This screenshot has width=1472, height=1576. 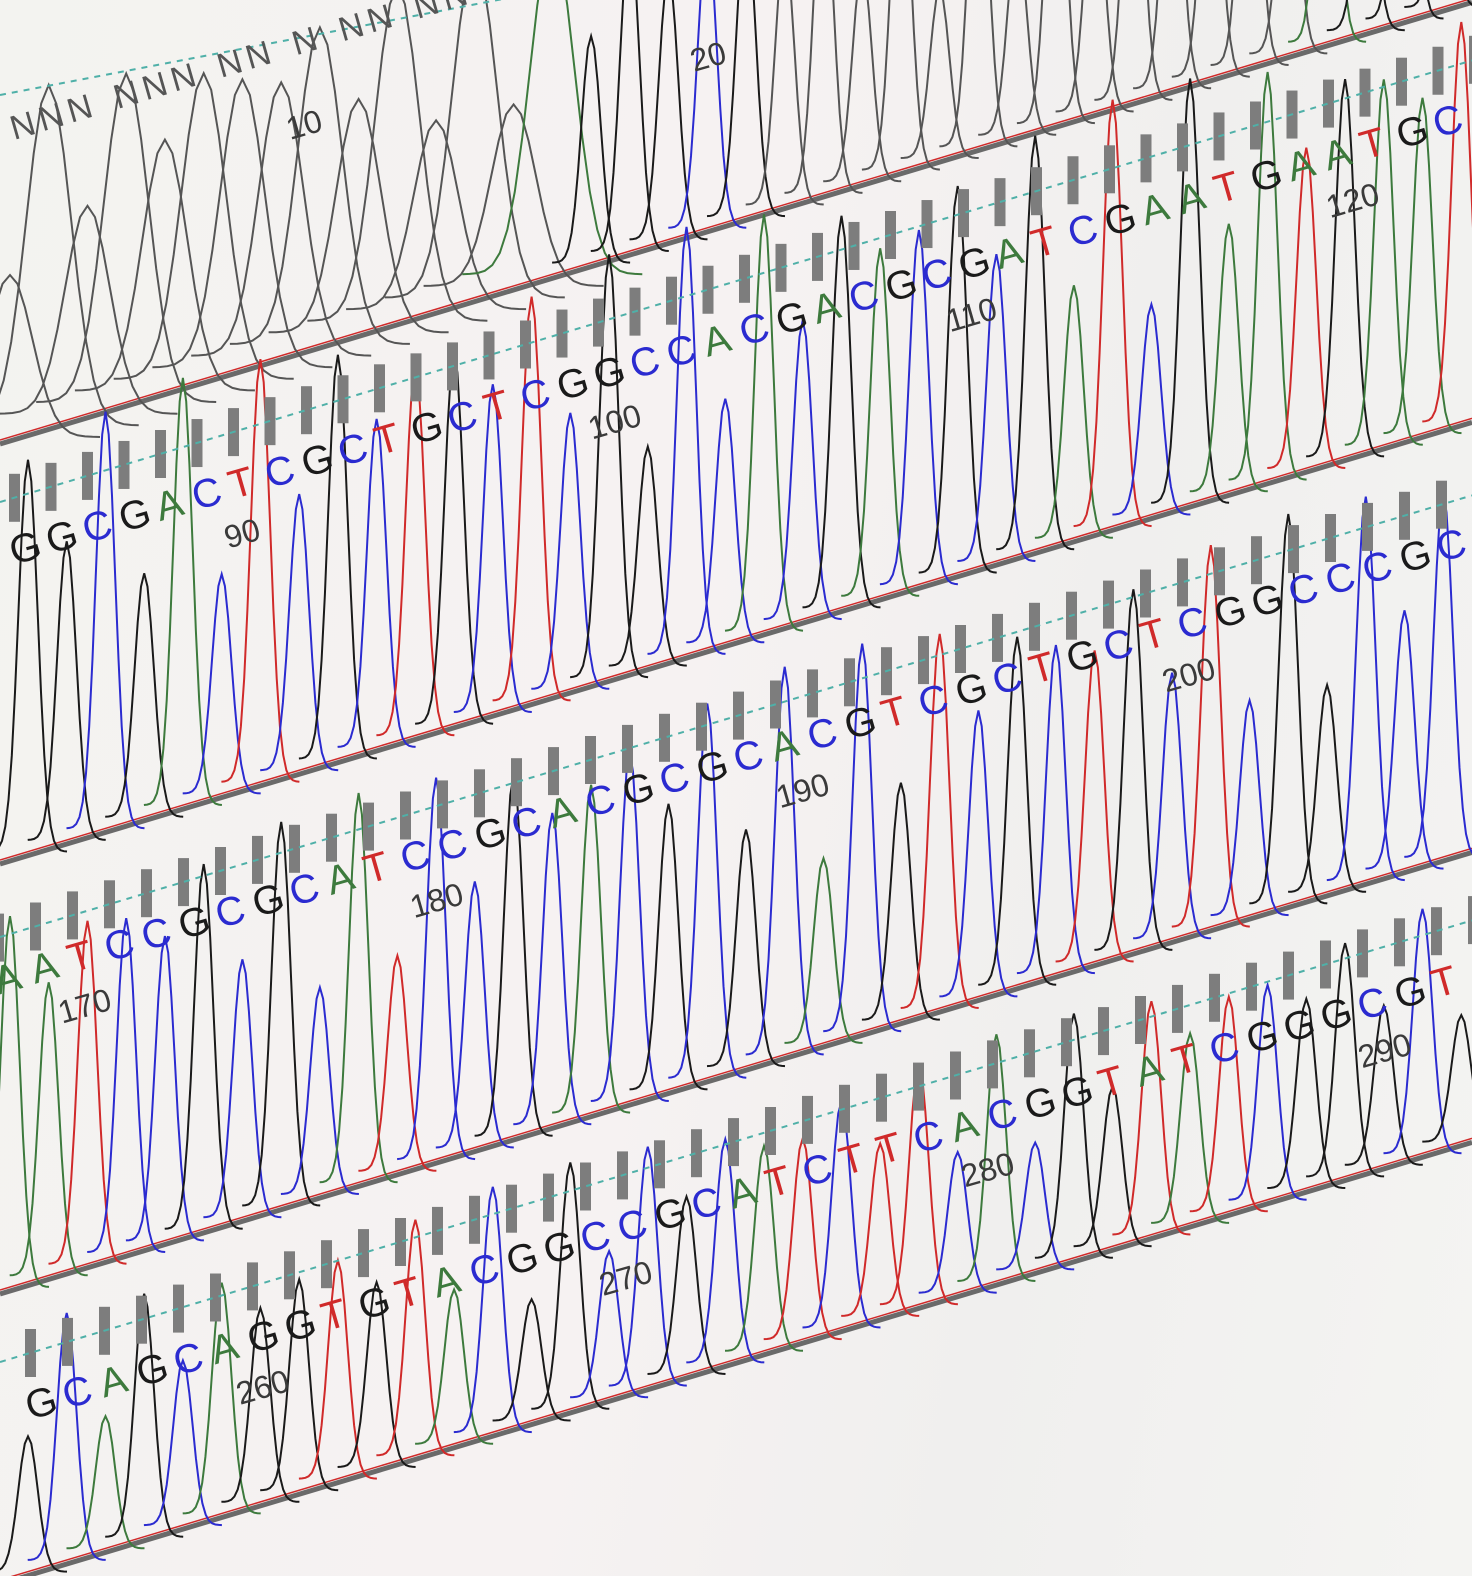 I want to click on position-label: 290, so click(x=1384, y=1050).